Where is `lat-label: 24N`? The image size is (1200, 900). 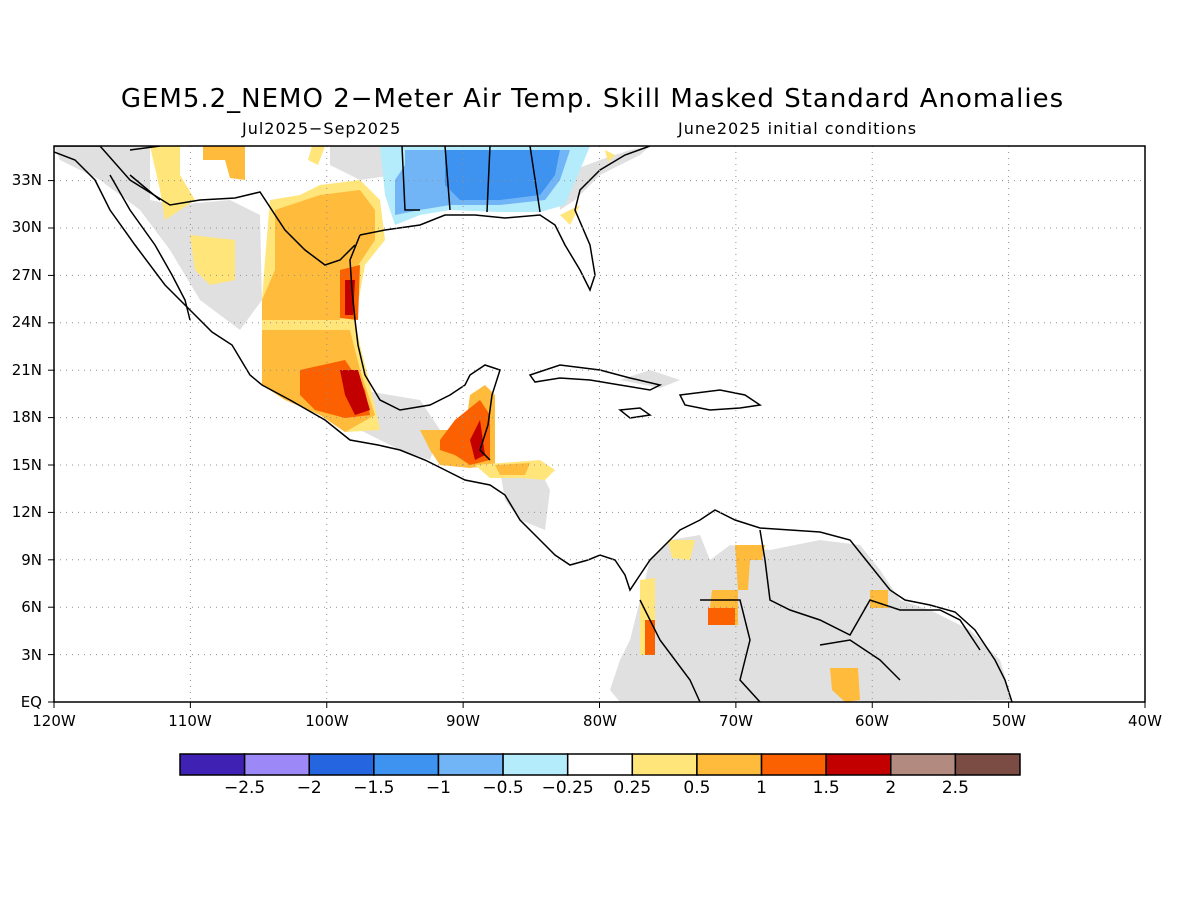 lat-label: 24N is located at coordinates (27, 322).